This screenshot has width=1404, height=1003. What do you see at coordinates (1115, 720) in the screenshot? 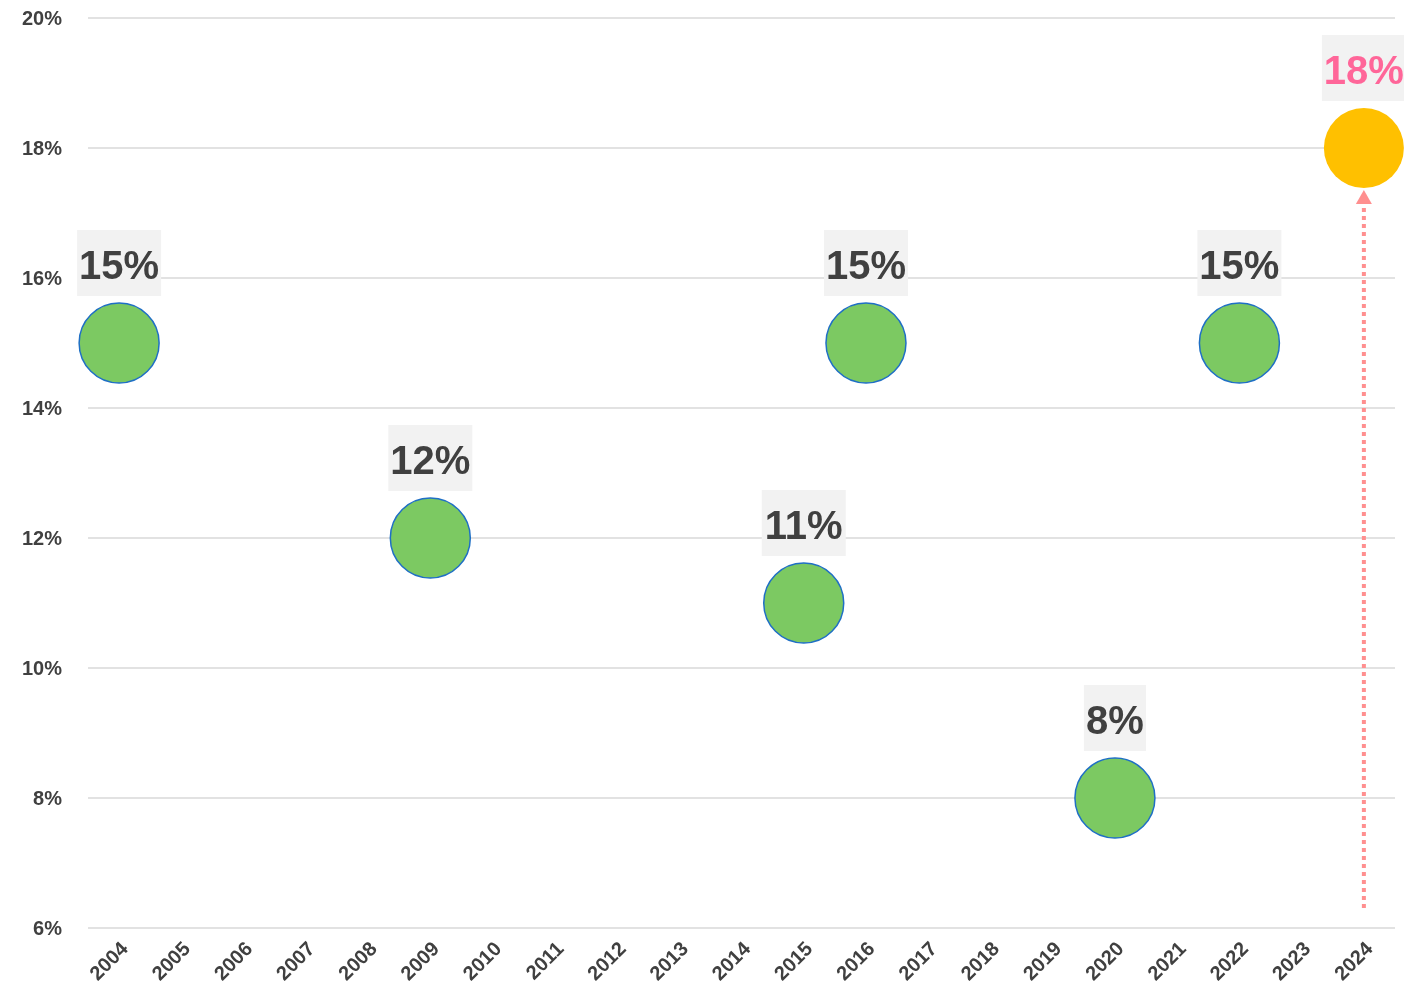
I see `data-label: 8%` at bounding box center [1115, 720].